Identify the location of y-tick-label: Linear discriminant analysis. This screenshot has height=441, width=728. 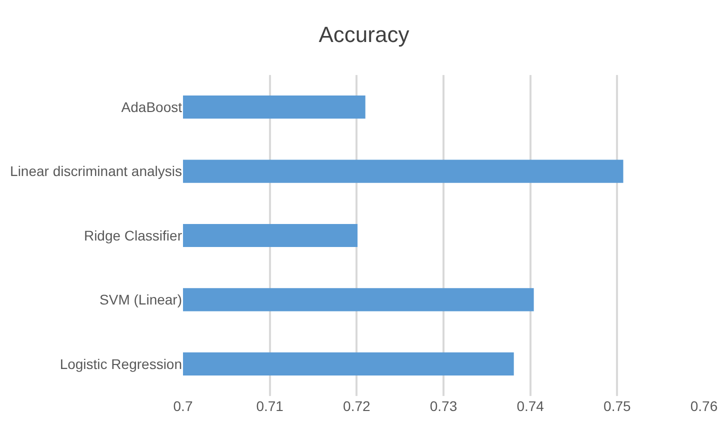
(96, 171).